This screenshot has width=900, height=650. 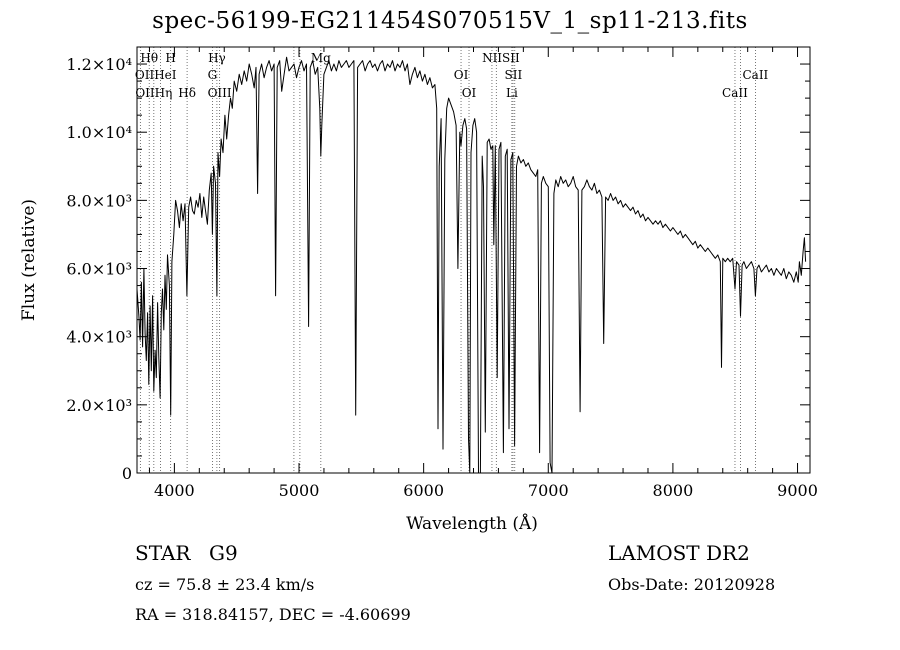 What do you see at coordinates (170, 58) in the screenshot?
I see `line-label: H` at bounding box center [170, 58].